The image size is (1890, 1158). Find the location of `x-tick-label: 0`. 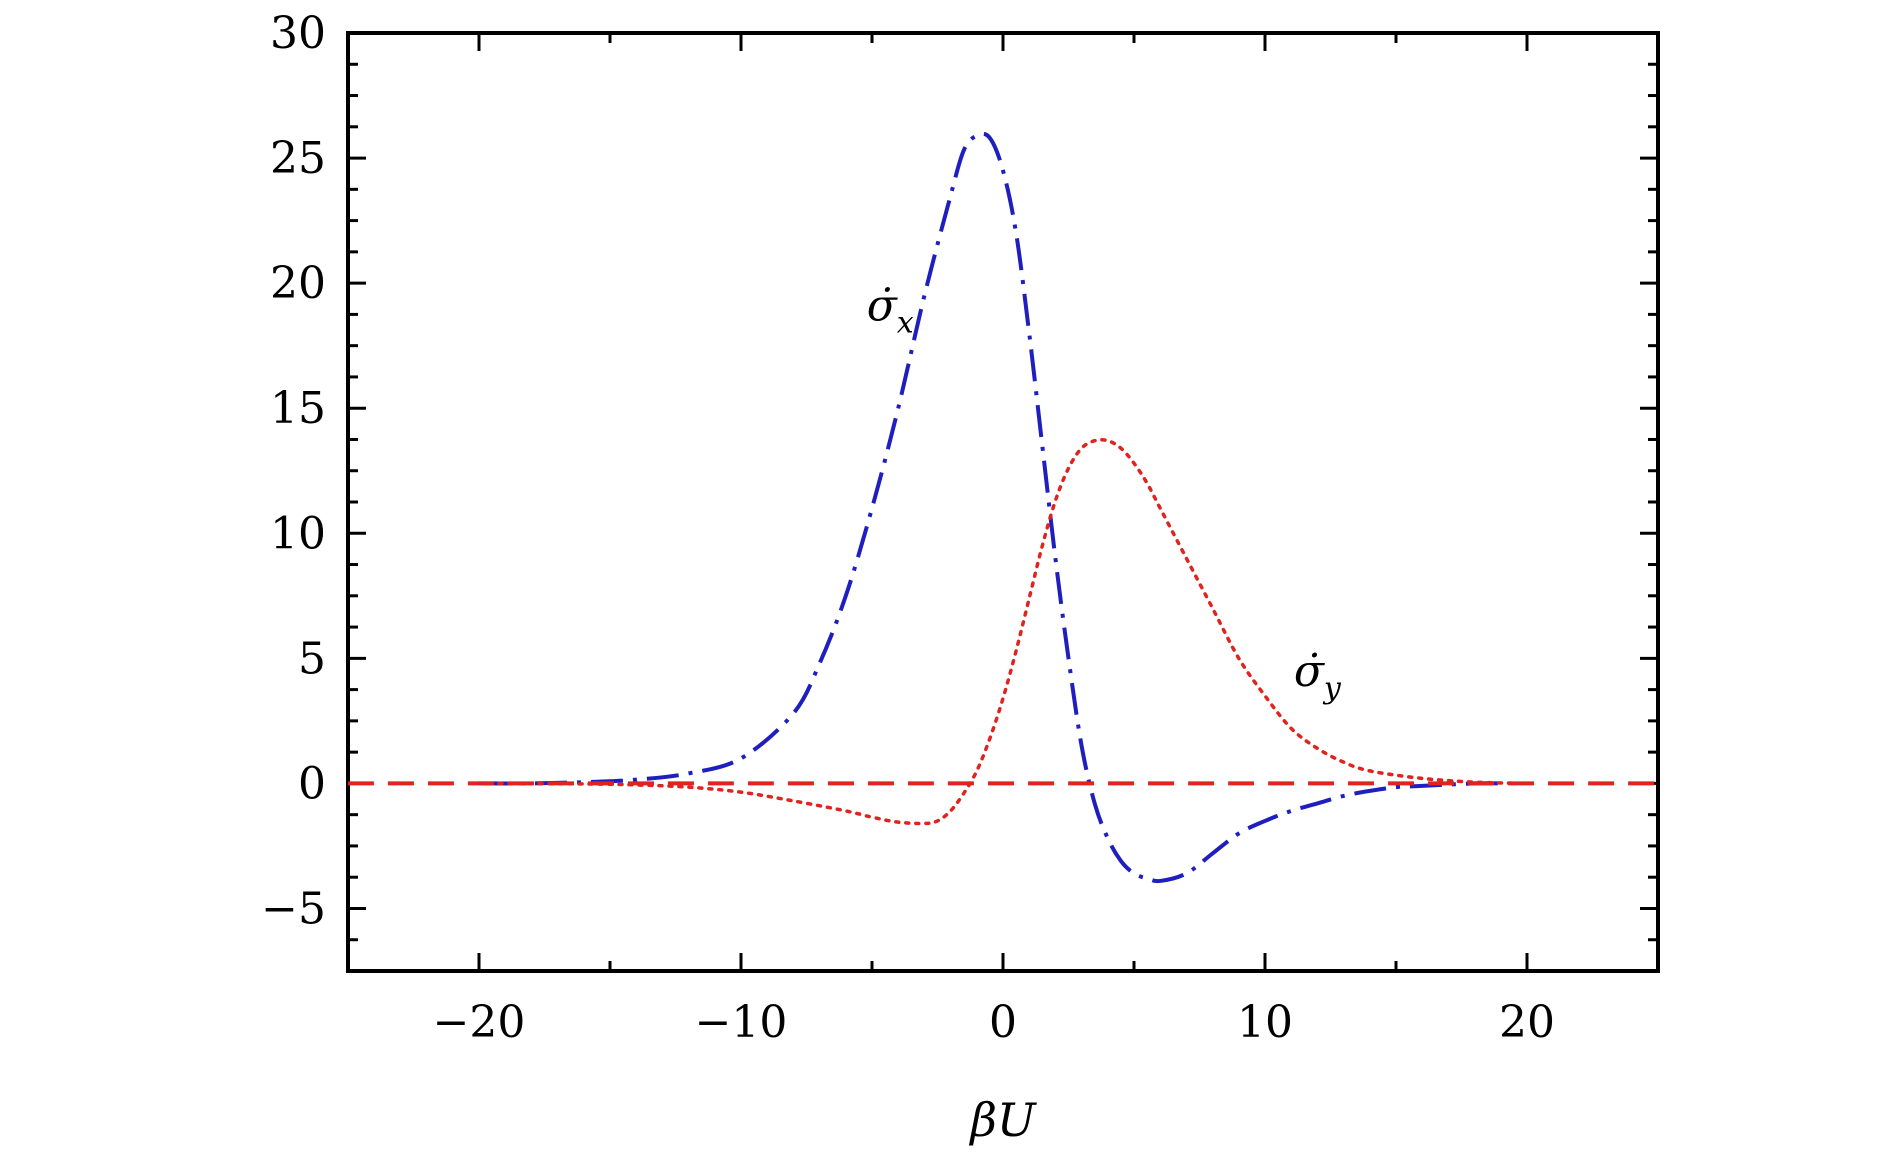

x-tick-label: 0 is located at coordinates (1003, 1022).